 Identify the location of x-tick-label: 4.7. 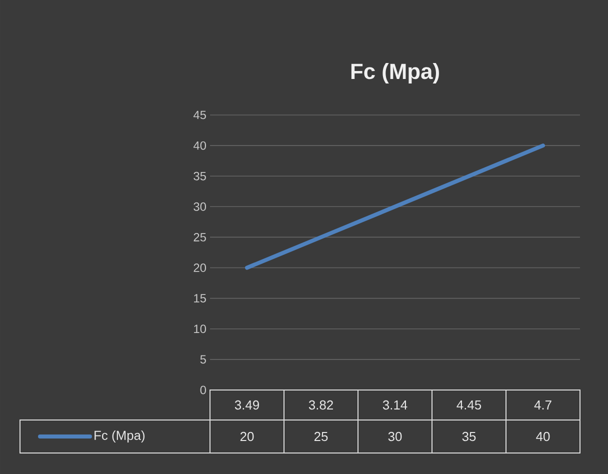
(543, 405).